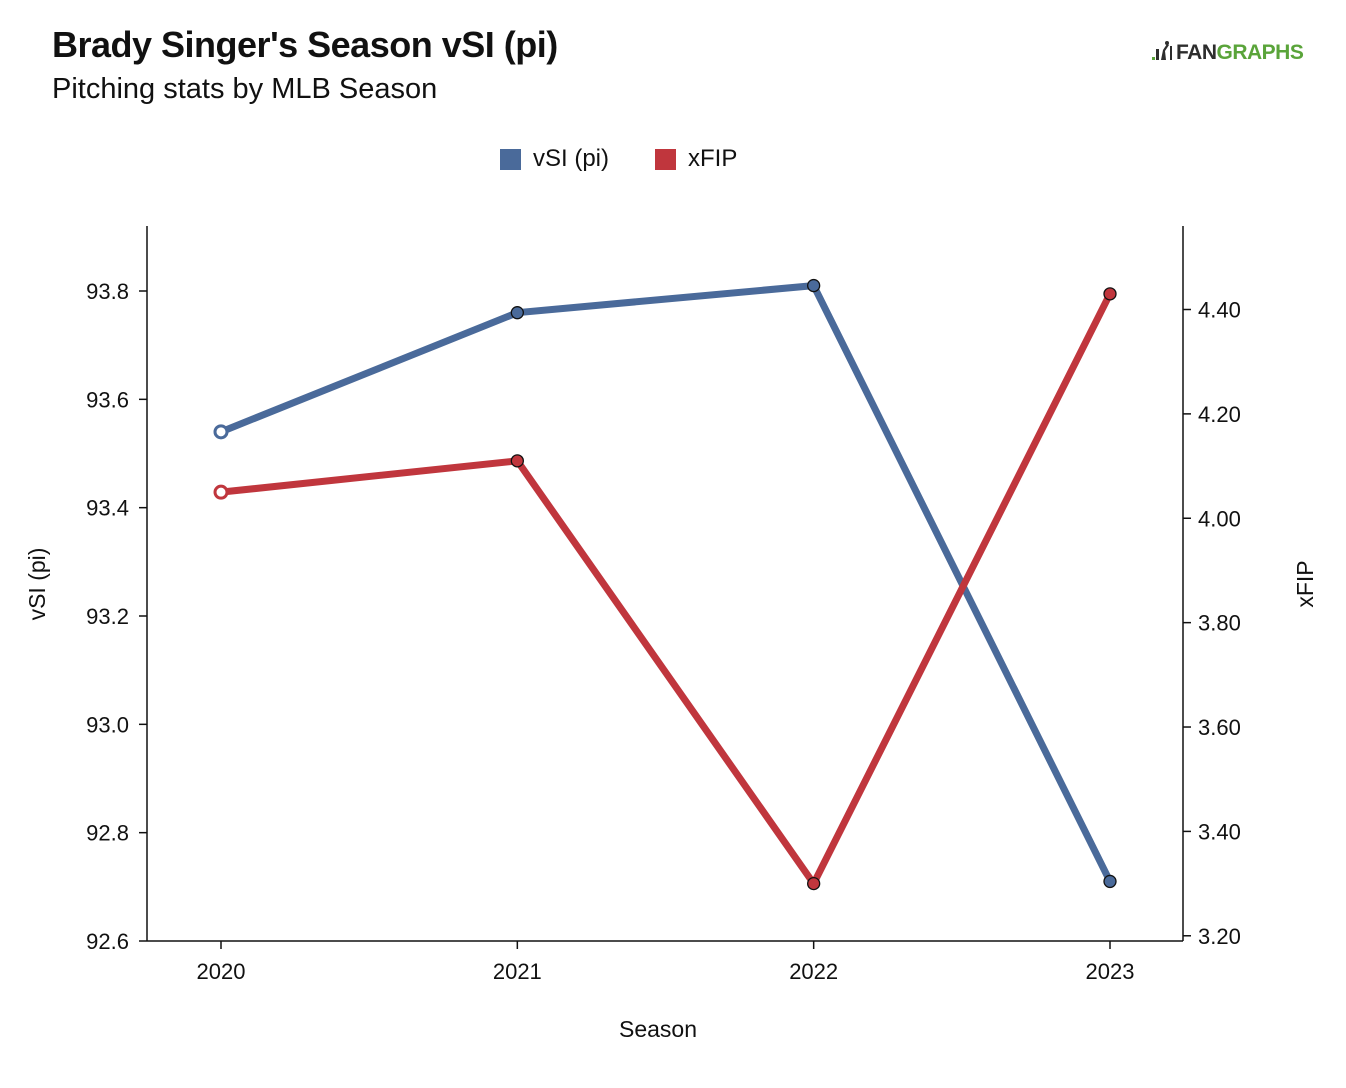 This screenshot has width=1346, height=1088. Describe the element at coordinates (107, 941) in the screenshot. I see `left-y-tick-label: 92.6` at that location.